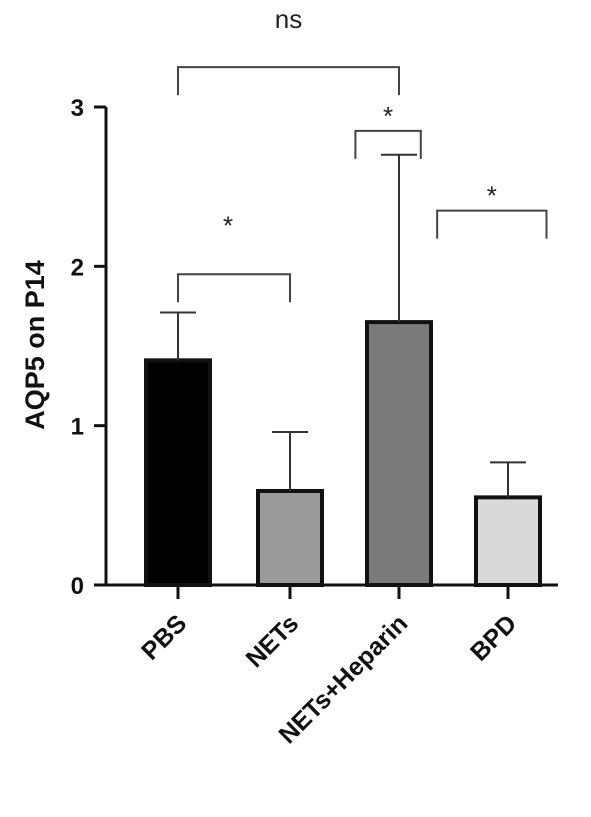  What do you see at coordinates (273, 641) in the screenshot?
I see `x-tick-label: NETs` at bounding box center [273, 641].